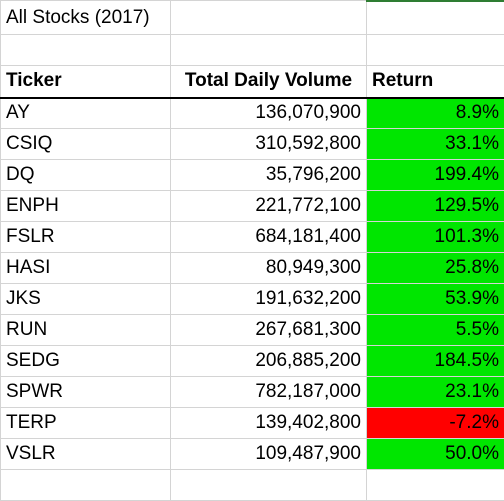 This screenshot has height=501, width=504. What do you see at coordinates (435, 392) in the screenshot?
I see `return-cell: 23.1%` at bounding box center [435, 392].